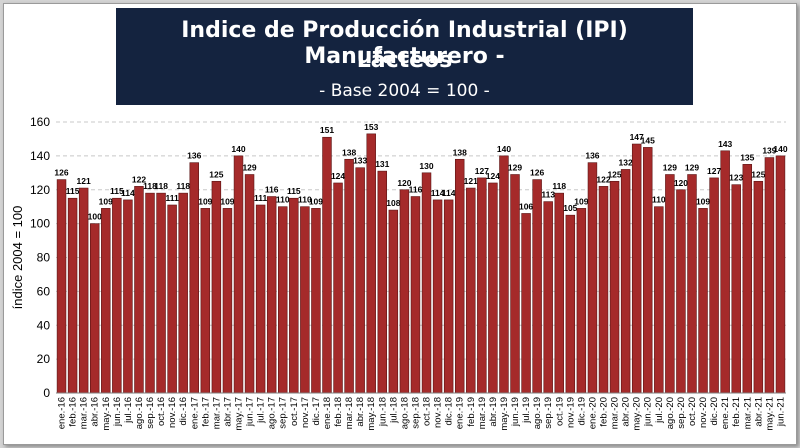 This screenshot has height=448, width=800. I want to click on x-tick-label: feb.-19, so click(471, 412).